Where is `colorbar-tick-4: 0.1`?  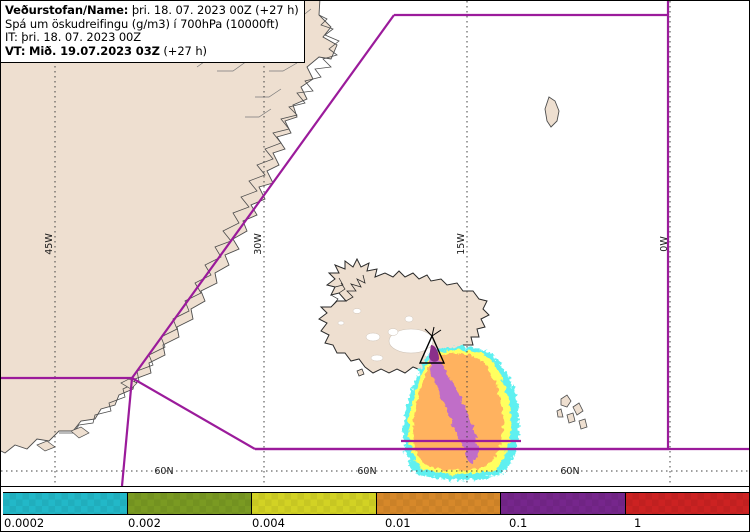
colorbar-tick-4: 0.1 is located at coordinates (518, 523).